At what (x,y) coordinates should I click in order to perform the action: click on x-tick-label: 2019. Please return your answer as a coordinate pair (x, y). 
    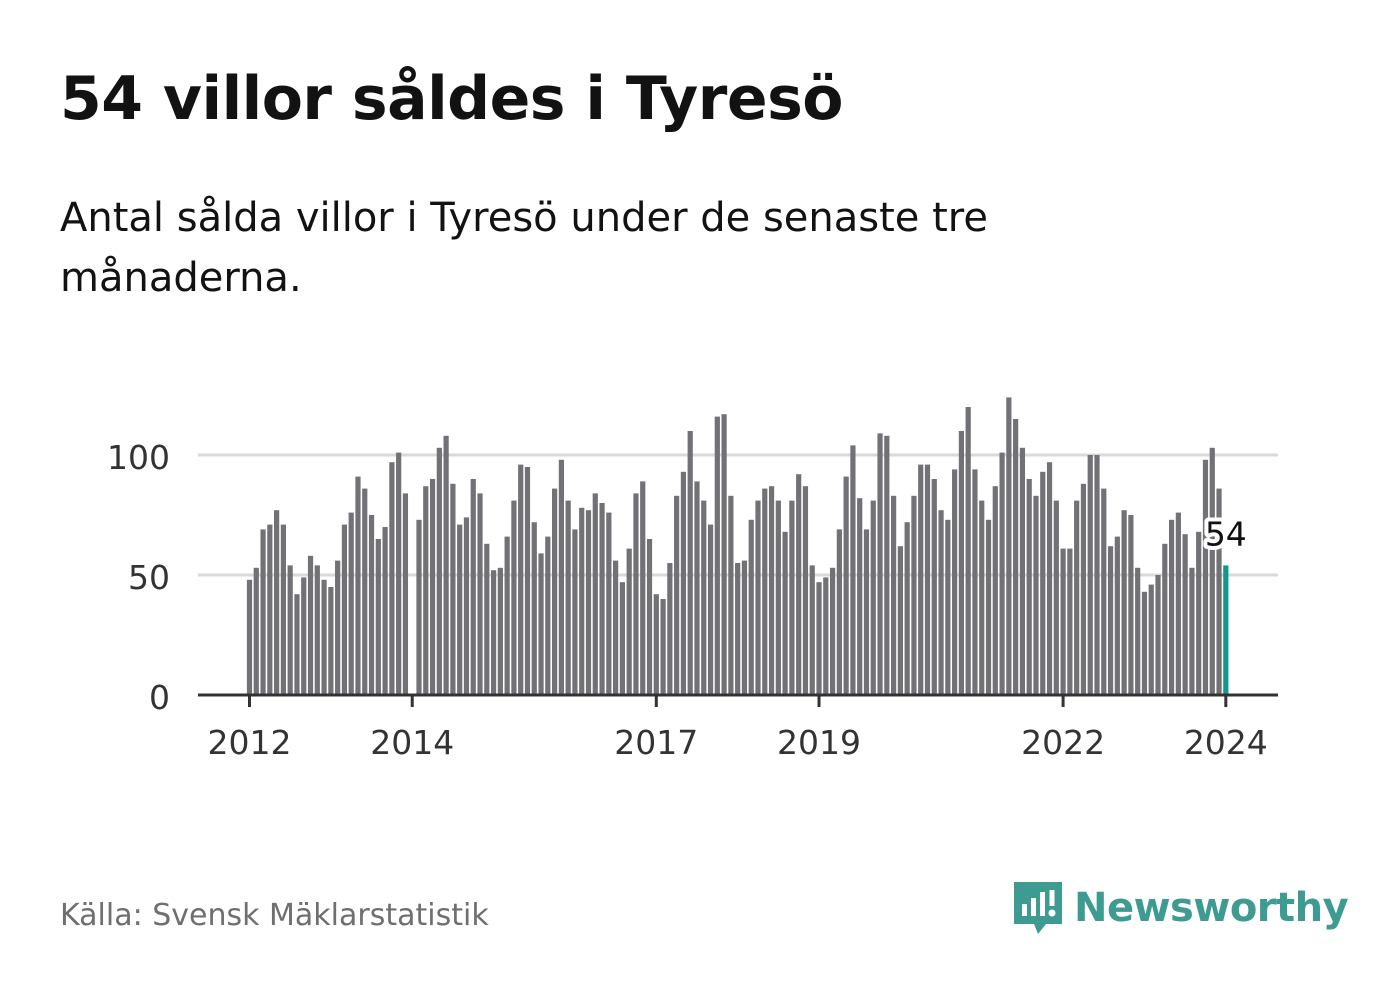
    Looking at the image, I should click on (819, 742).